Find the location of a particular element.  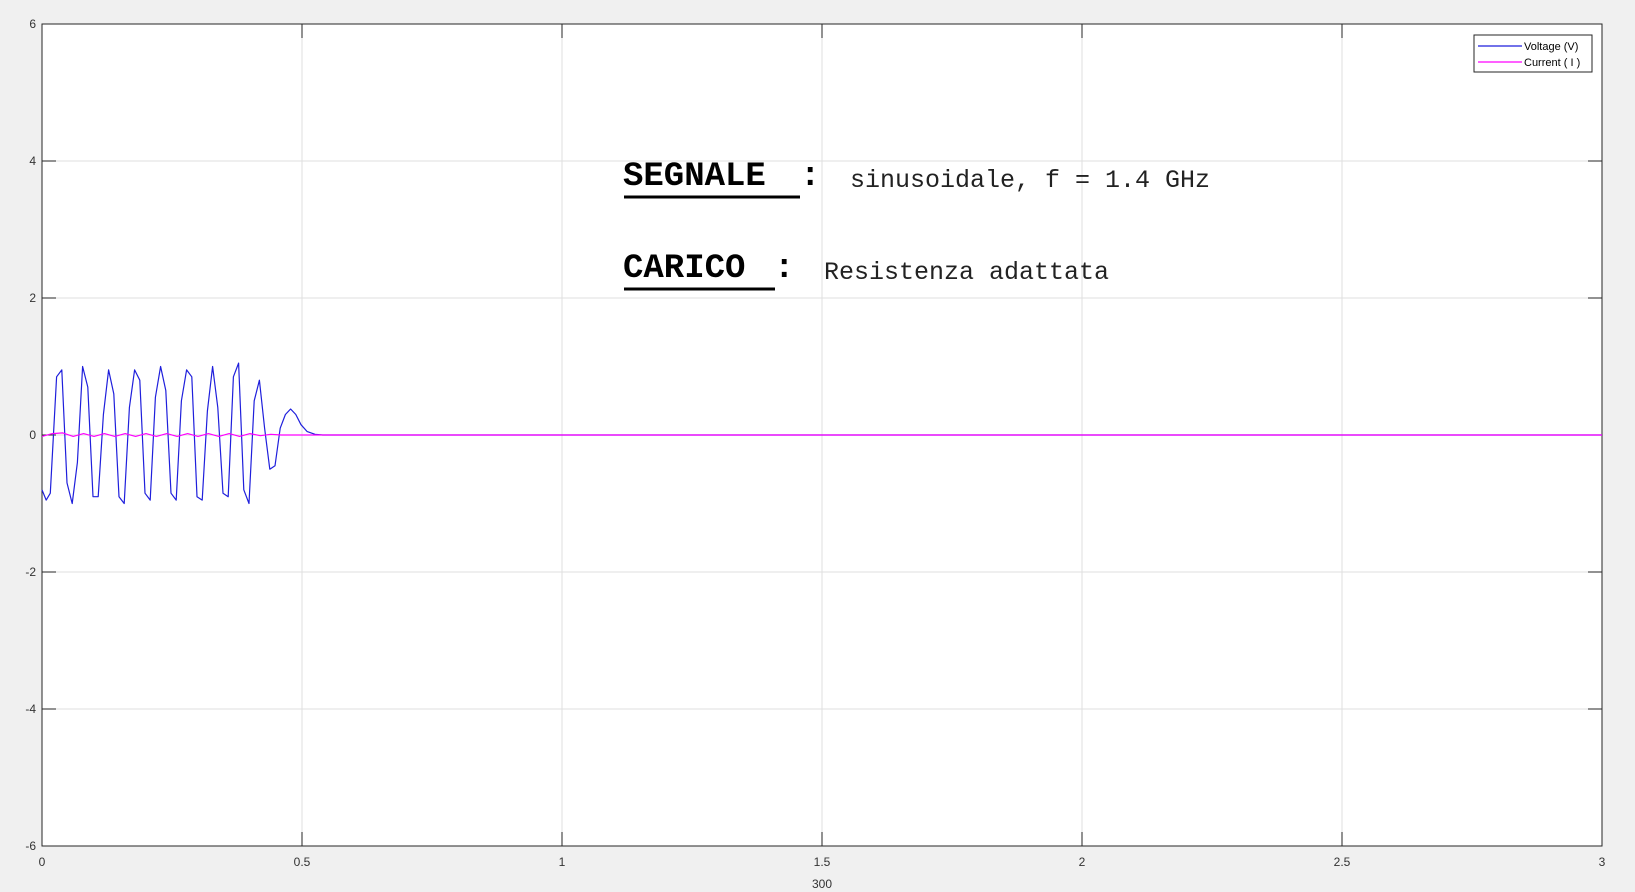

x-tick-label: 1.5 is located at coordinates (822, 862).